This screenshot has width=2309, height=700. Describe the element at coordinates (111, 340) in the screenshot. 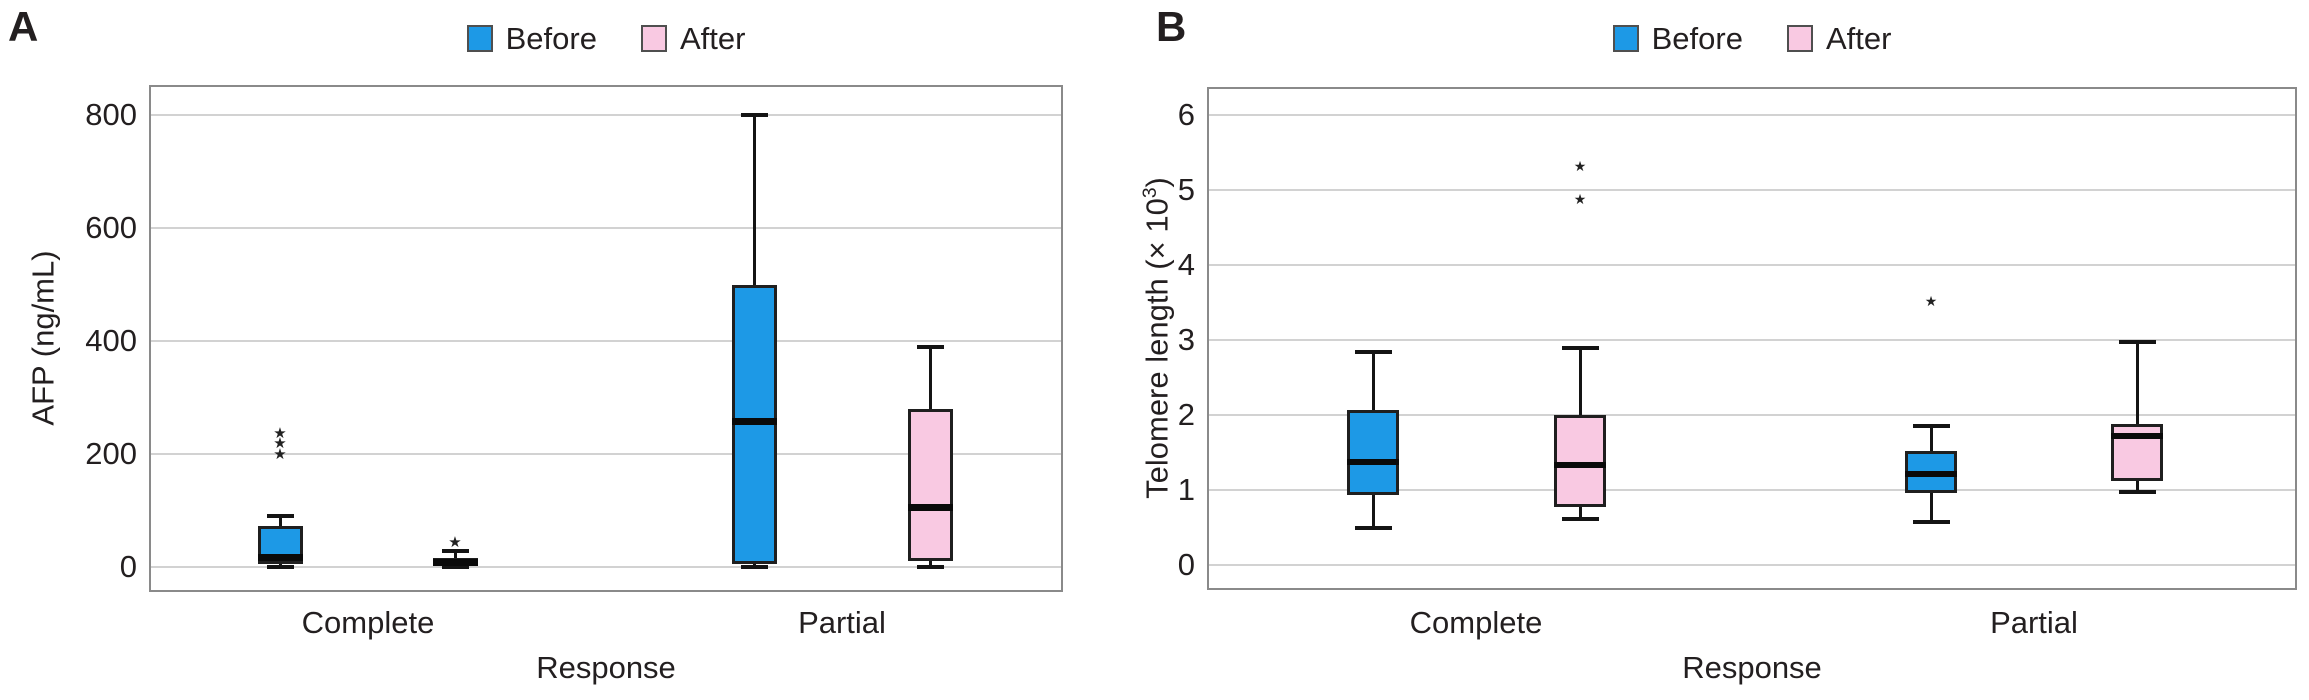

I see `y-tick-label-400: 400` at that location.